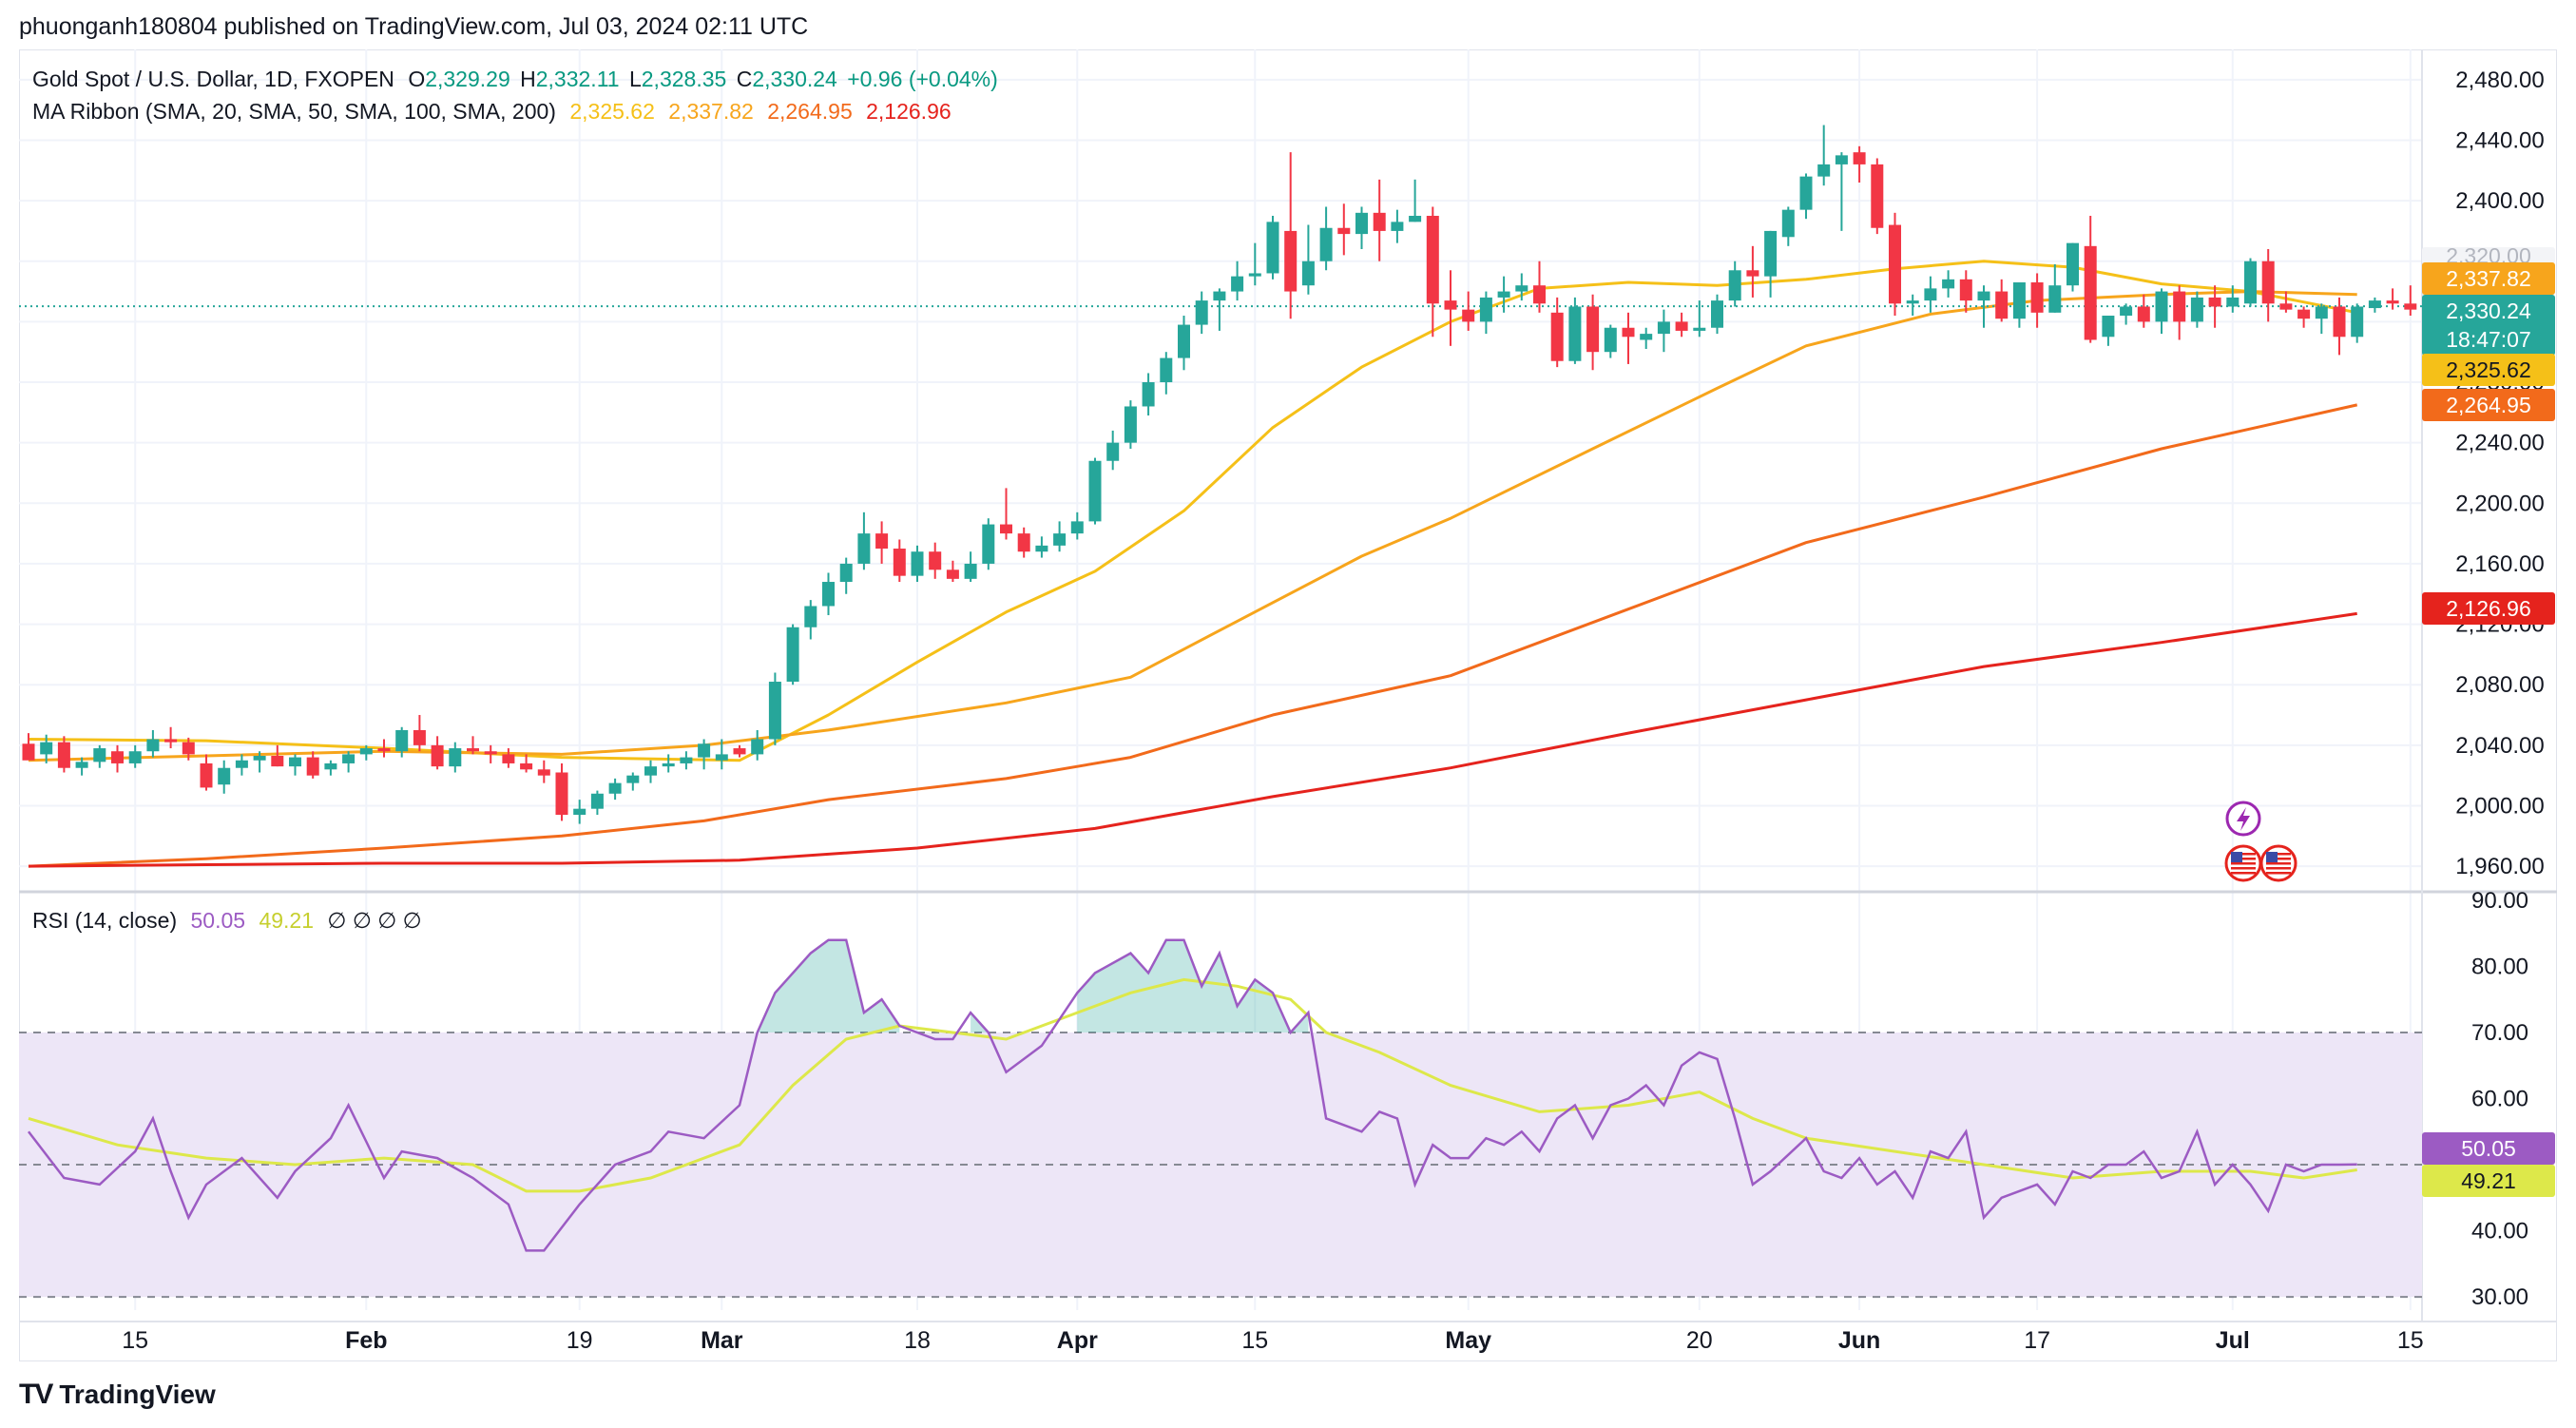  What do you see at coordinates (1699, 1340) in the screenshot?
I see `time-tick-label: 20` at bounding box center [1699, 1340].